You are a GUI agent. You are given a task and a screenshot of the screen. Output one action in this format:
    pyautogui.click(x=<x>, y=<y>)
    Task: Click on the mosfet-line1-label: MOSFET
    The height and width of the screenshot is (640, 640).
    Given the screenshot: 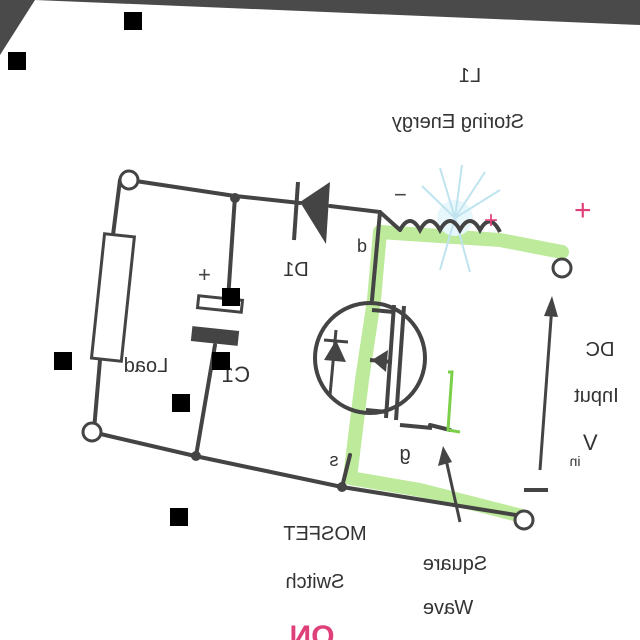 What is the action you would take?
    pyautogui.click(x=324, y=534)
    